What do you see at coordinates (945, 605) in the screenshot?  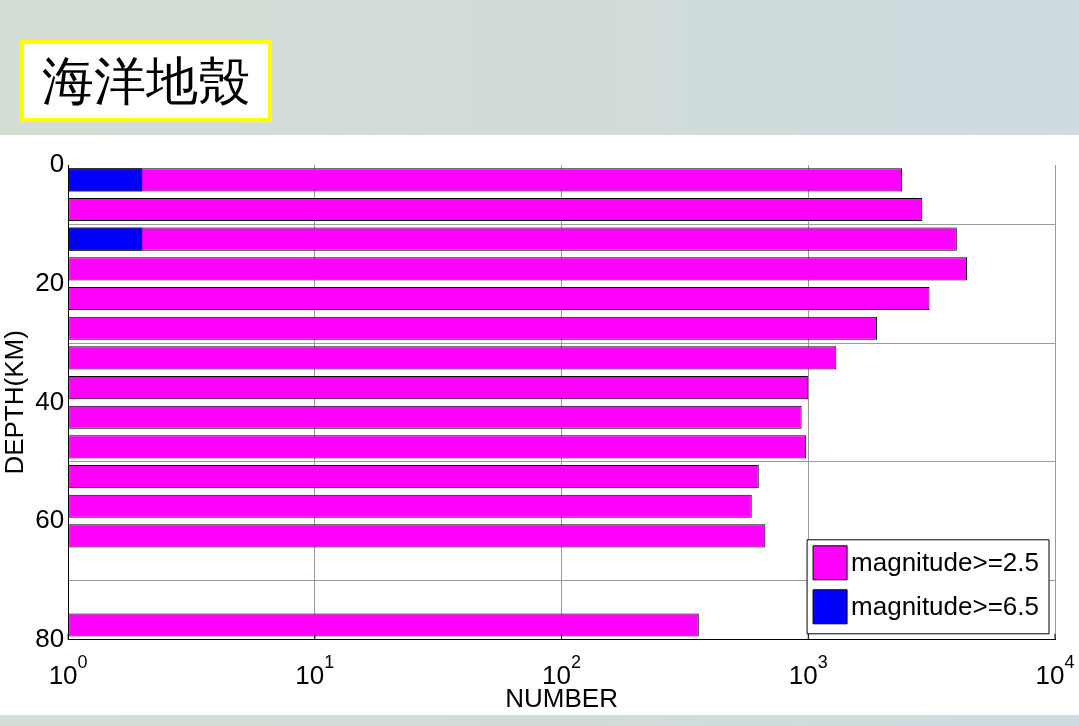 I see `legend-label: magnitude>=6.5` at bounding box center [945, 605].